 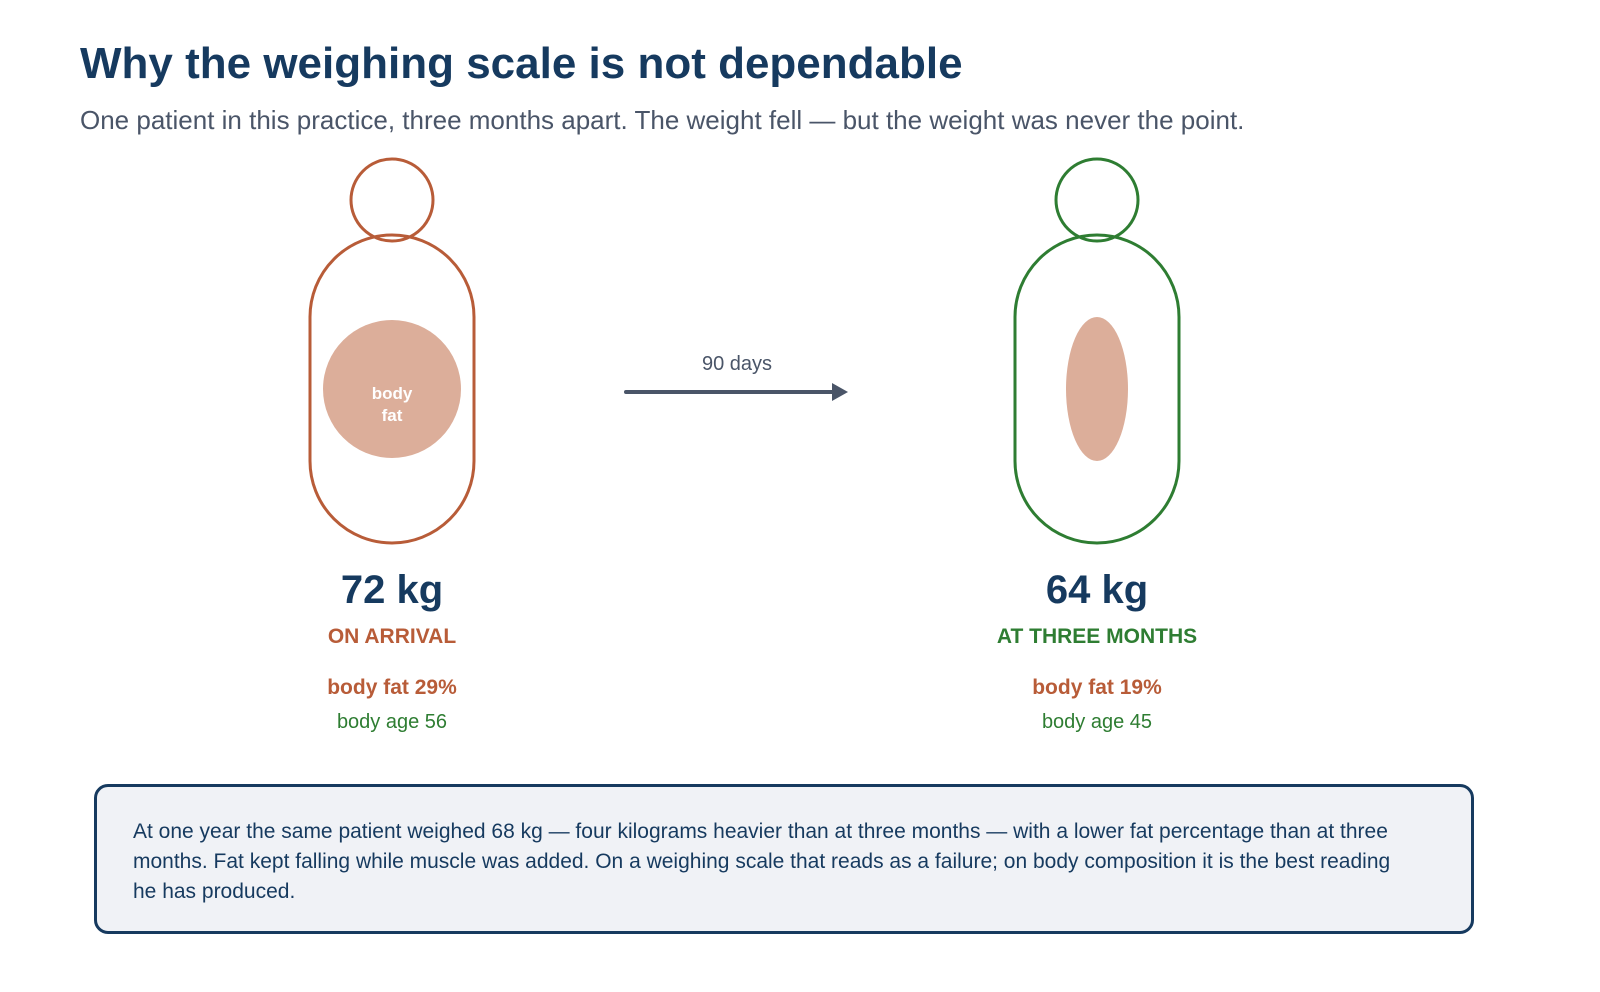 I want to click on weight: 72 kg, so click(x=392, y=590).